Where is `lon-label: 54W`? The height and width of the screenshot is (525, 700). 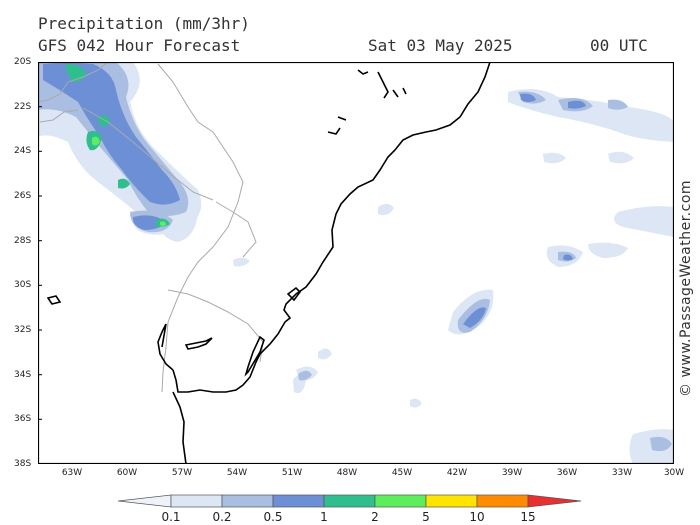
lon-label: 54W is located at coordinates (237, 473).